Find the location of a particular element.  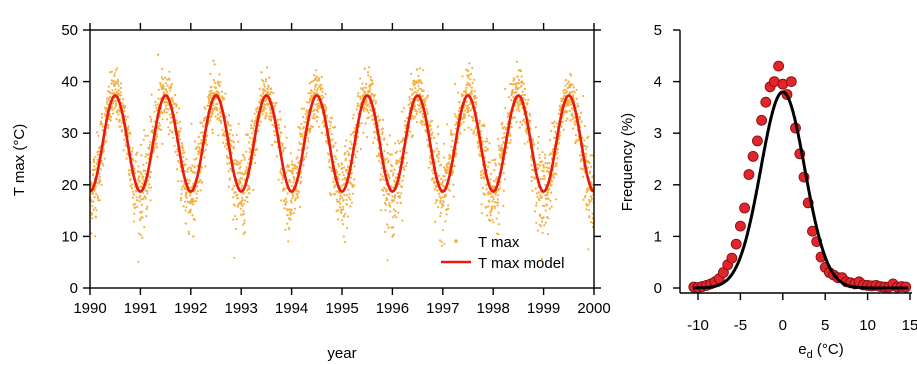

y-tick-label: 2 is located at coordinates (658, 185).